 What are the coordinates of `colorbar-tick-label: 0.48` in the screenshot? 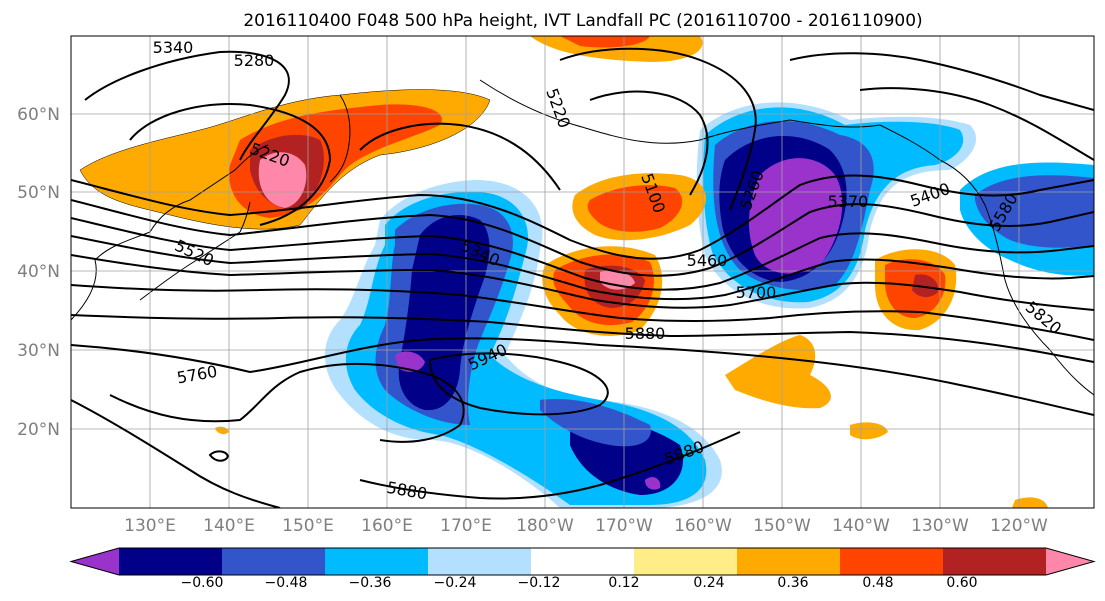 It's located at (877, 583).